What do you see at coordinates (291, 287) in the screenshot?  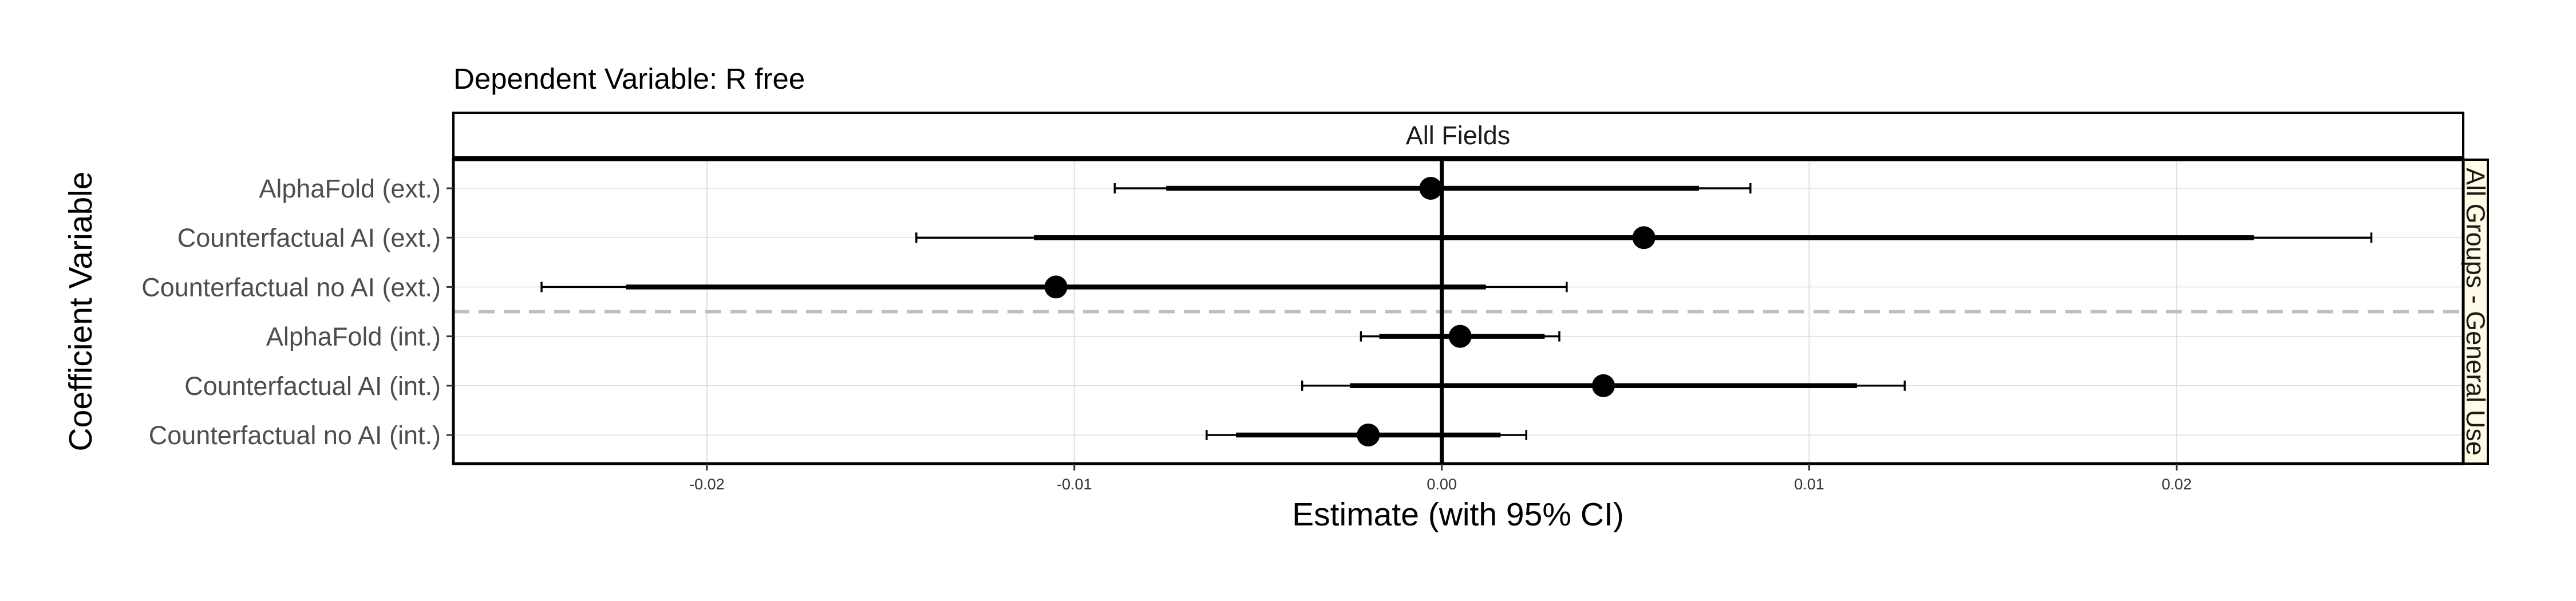 I see `y-tick-label: Counterfactual no AI (ext.)` at bounding box center [291, 287].